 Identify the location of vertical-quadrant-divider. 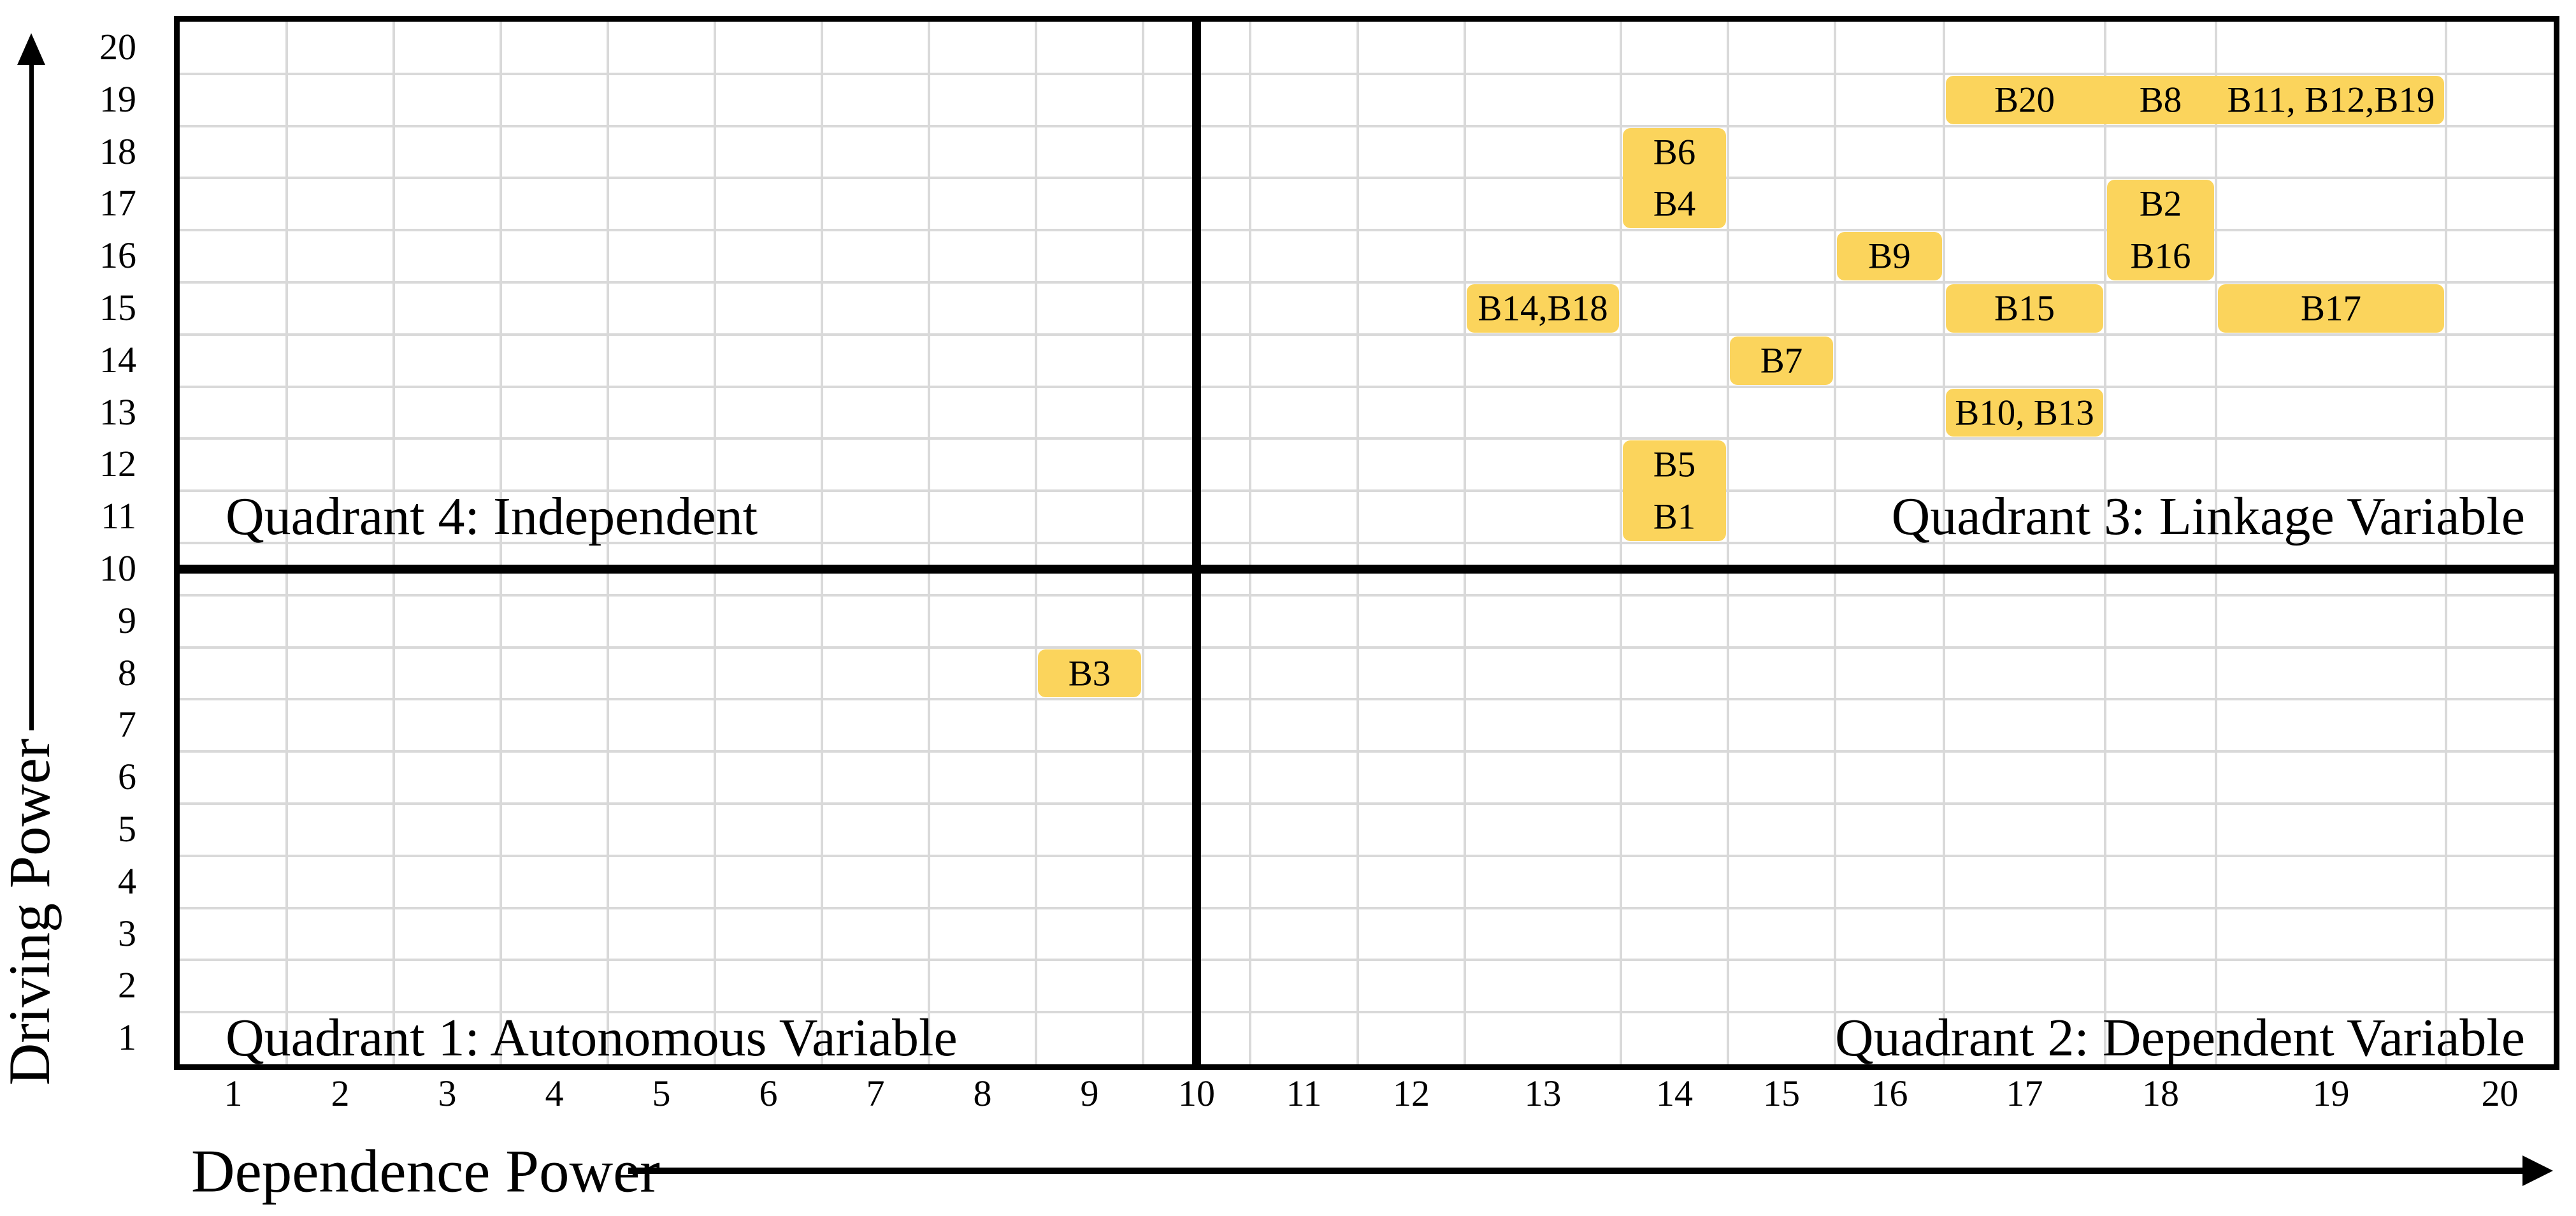
(1196, 543).